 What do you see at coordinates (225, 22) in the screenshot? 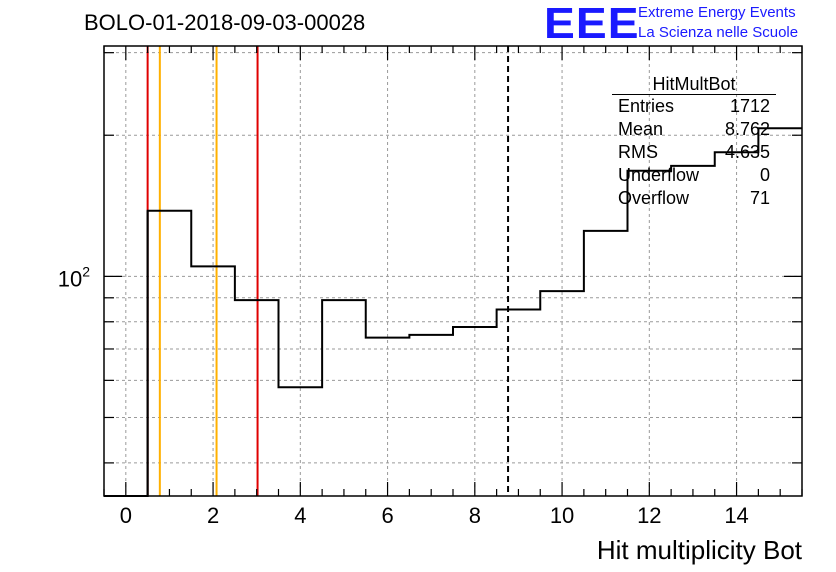
I see `plot-title: BOLO-01-2018-09-03-00028` at bounding box center [225, 22].